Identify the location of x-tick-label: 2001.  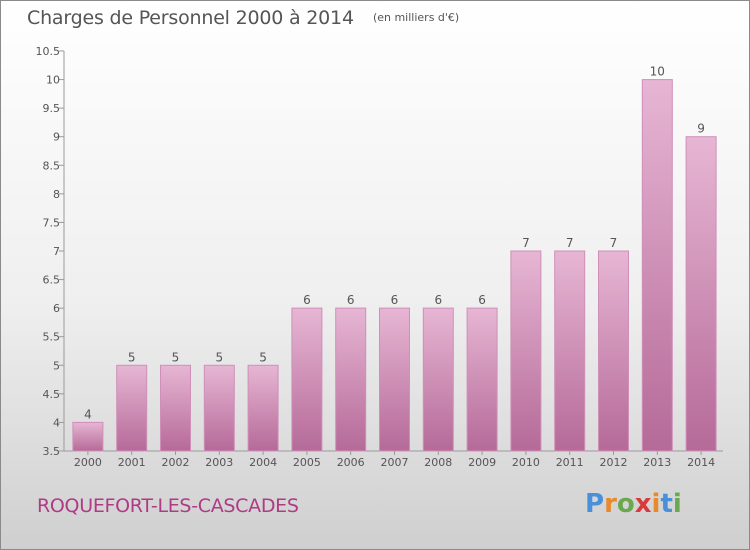
(132, 462).